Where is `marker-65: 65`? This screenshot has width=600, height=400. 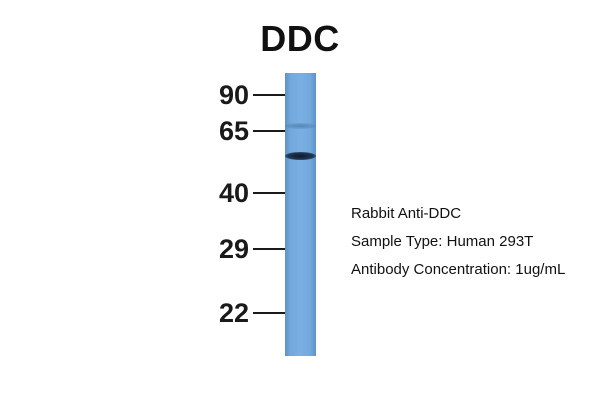 marker-65: 65 is located at coordinates (245, 131).